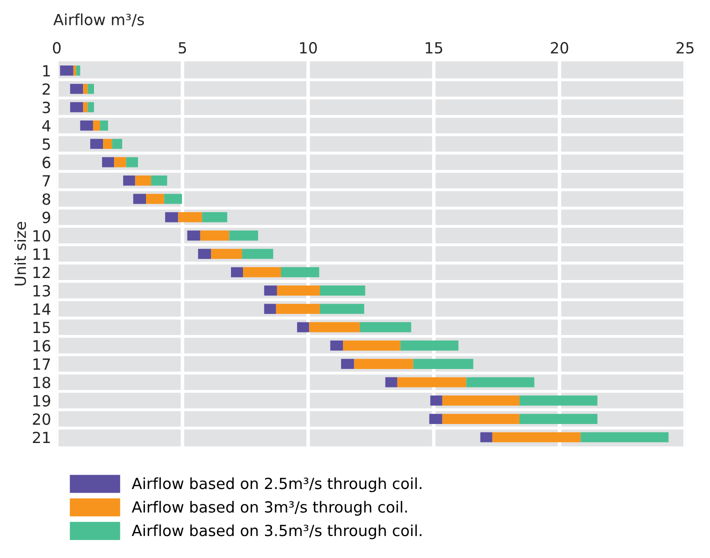 Image resolution: width=710 pixels, height=558 pixels. What do you see at coordinates (277, 532) in the screenshot?
I see `legend-label: Airflow based on 3.5m³/s through coil.` at bounding box center [277, 532].